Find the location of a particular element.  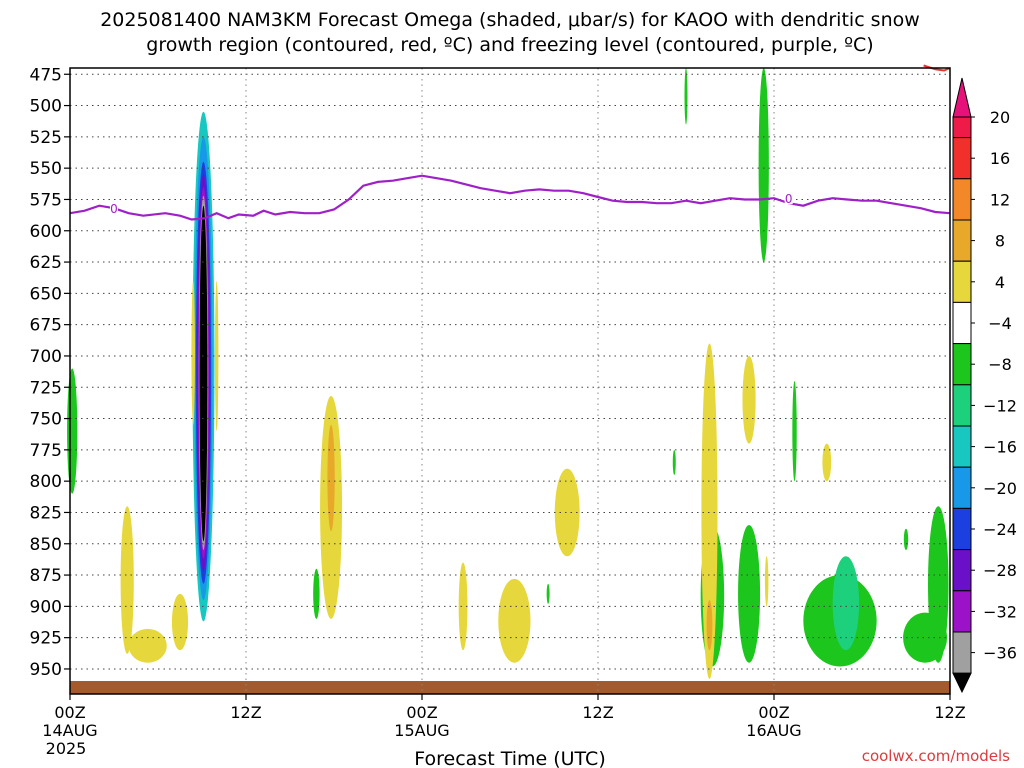

colorbar: 20 16 12 8 4 −4 −8 −12 −16 −20 −24 −28 −32 −36 is located at coordinates (984, 385).